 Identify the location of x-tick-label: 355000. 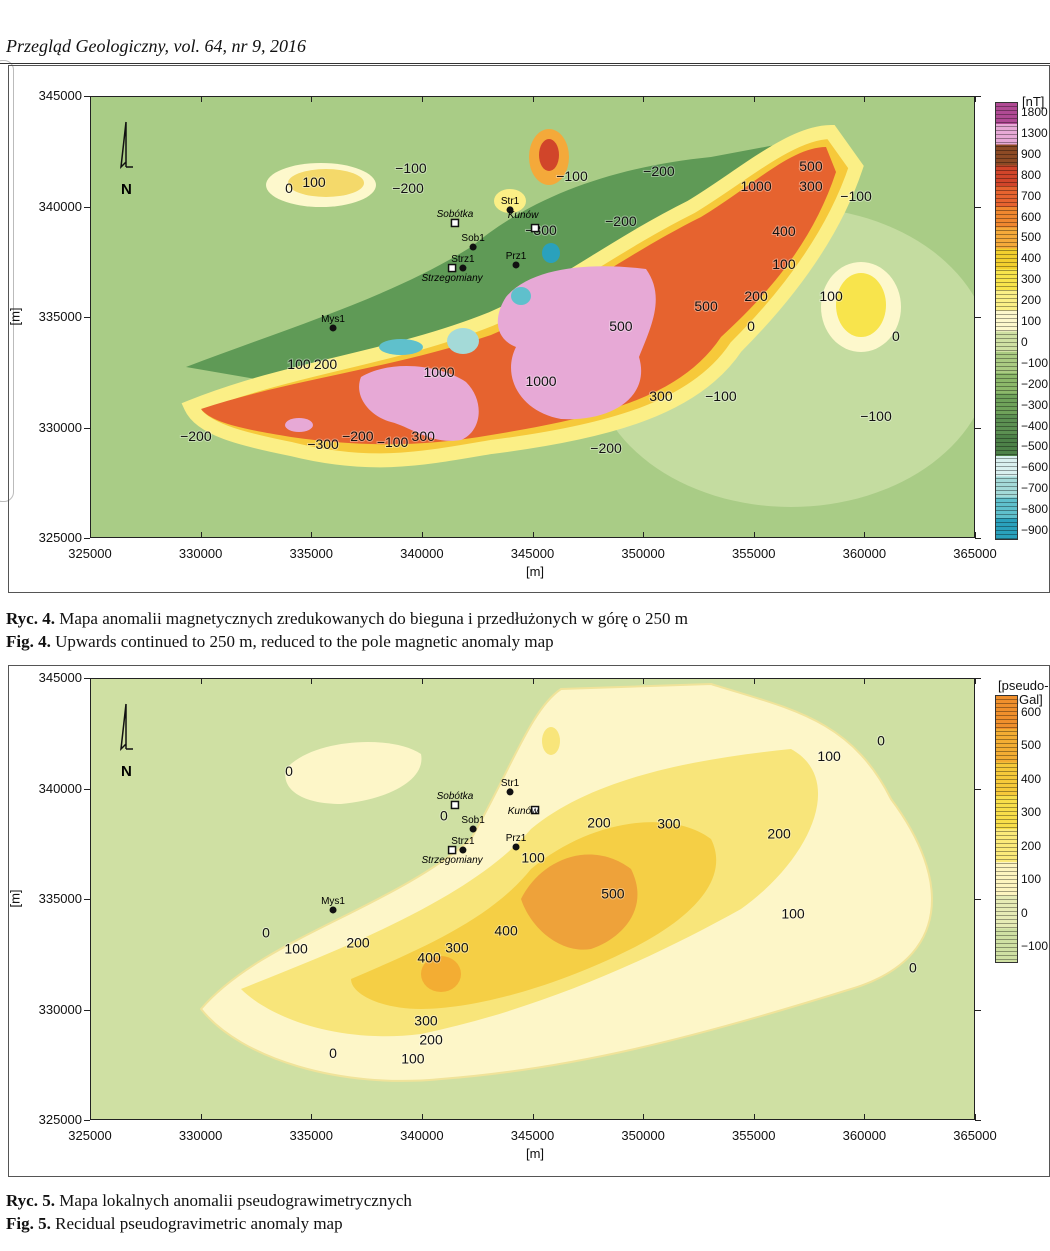
(754, 553).